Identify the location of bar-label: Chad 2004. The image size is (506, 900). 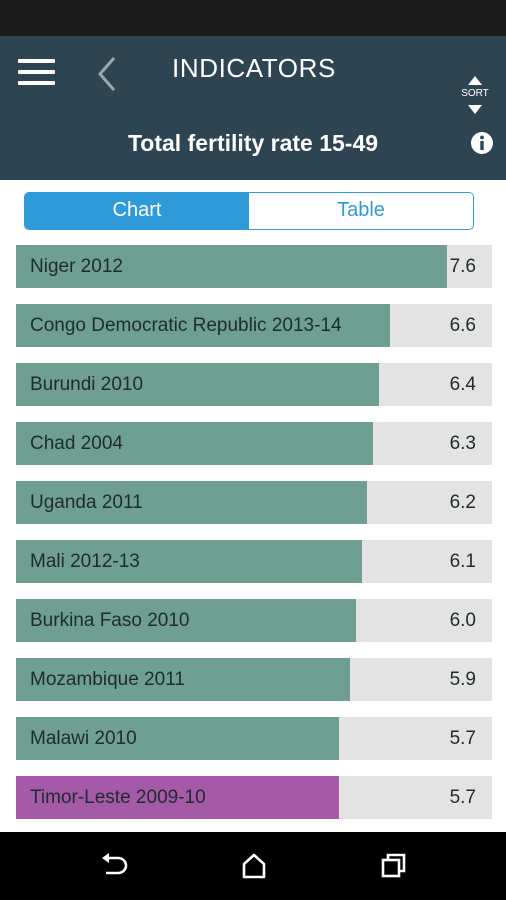
(76, 443).